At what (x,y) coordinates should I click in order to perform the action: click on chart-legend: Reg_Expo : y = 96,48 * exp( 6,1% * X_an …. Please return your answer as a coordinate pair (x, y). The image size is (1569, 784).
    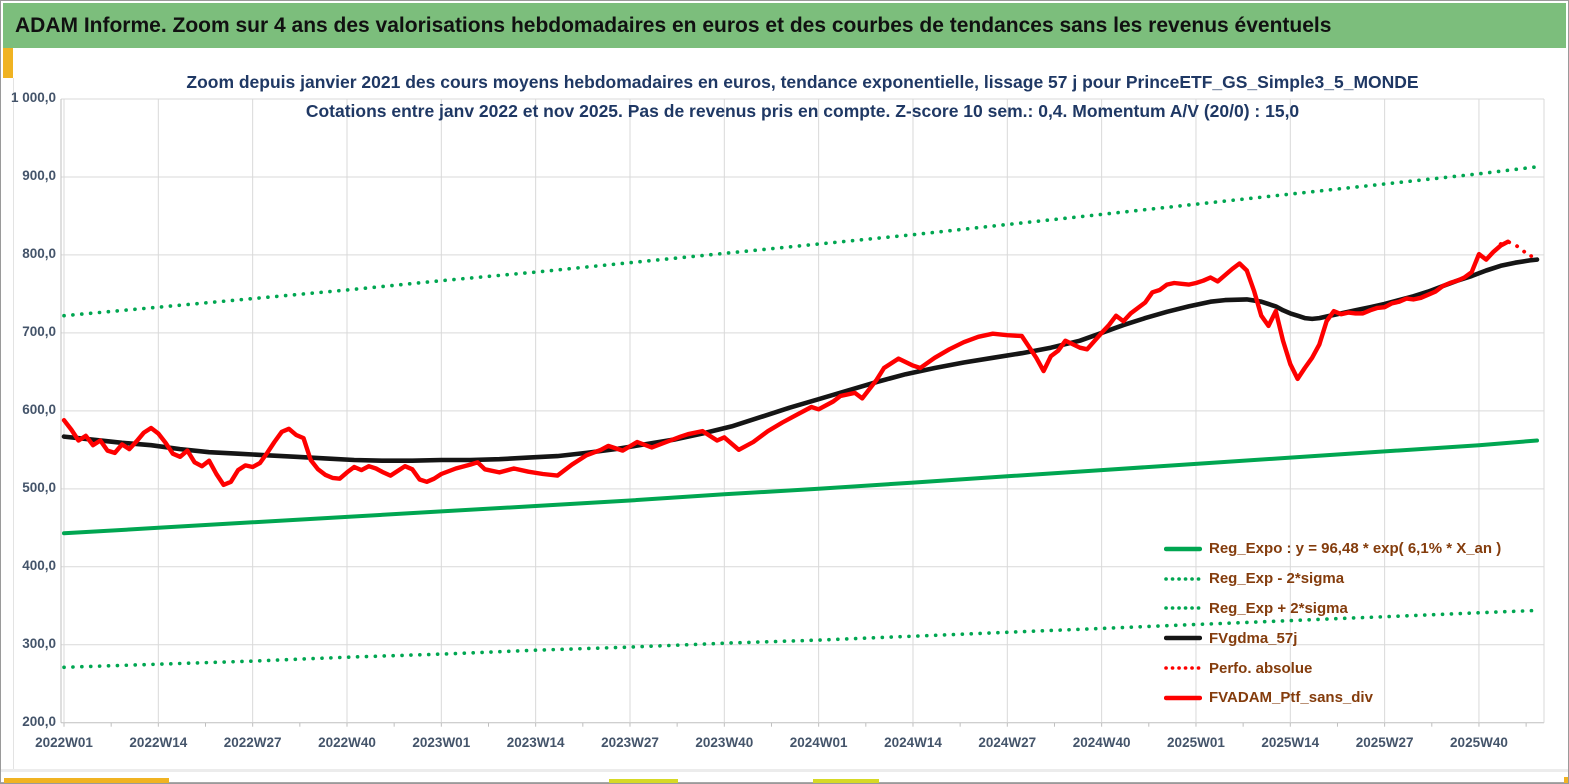
    Looking at the image, I should click on (1332, 623).